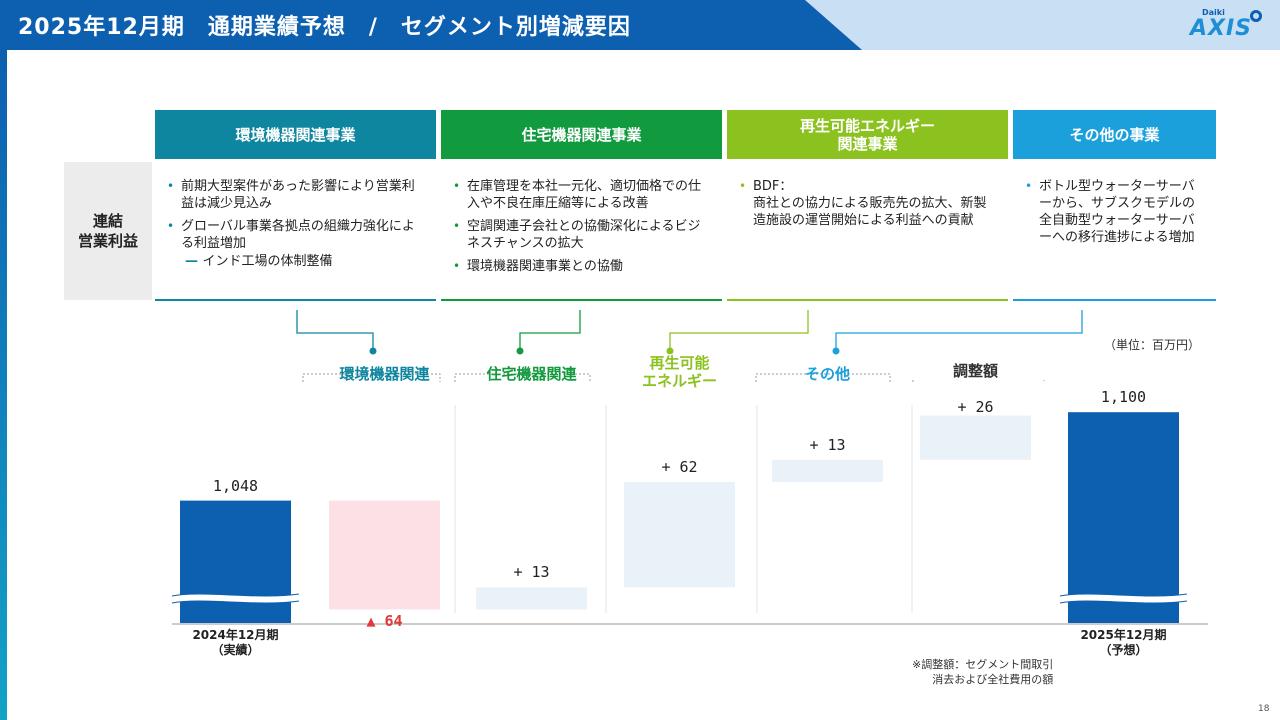 The width and height of the screenshot is (1280, 720). What do you see at coordinates (1264, 709) in the screenshot?
I see `page-number: 18` at bounding box center [1264, 709].